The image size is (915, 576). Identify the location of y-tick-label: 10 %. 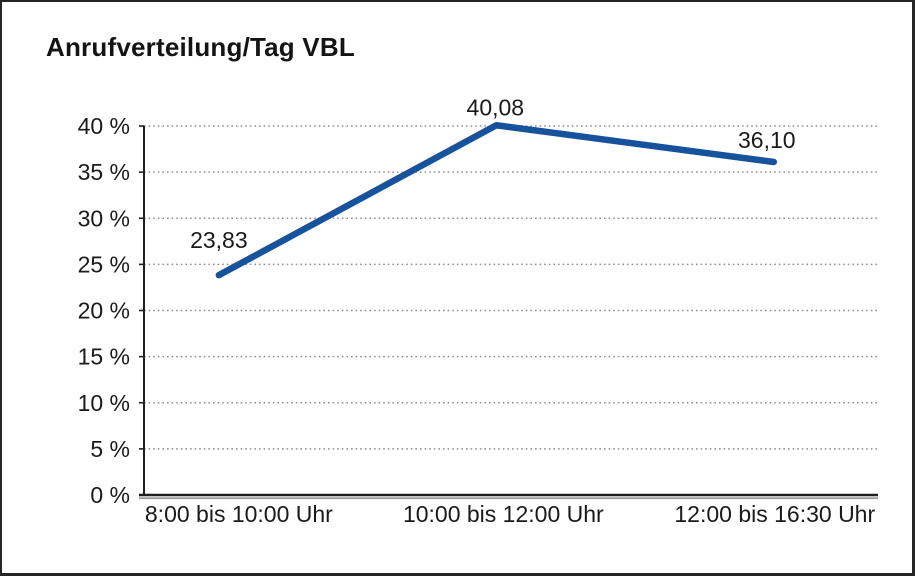
(104, 403).